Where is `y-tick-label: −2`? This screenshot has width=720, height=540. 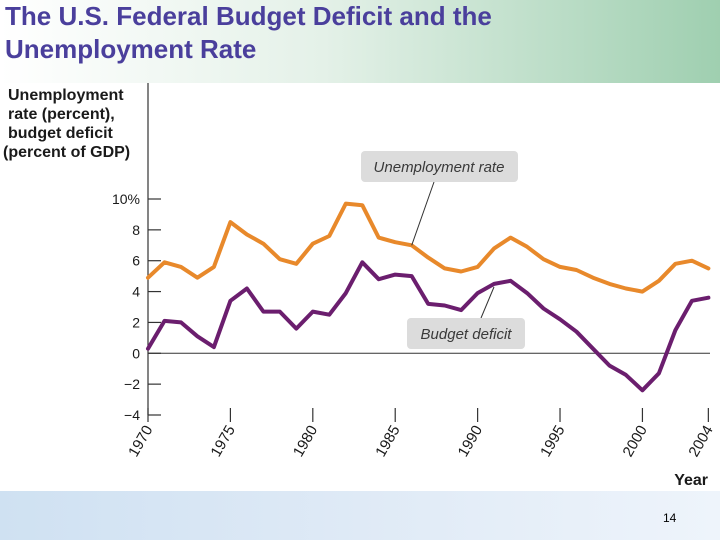
y-tick-label: −2 is located at coordinates (132, 384).